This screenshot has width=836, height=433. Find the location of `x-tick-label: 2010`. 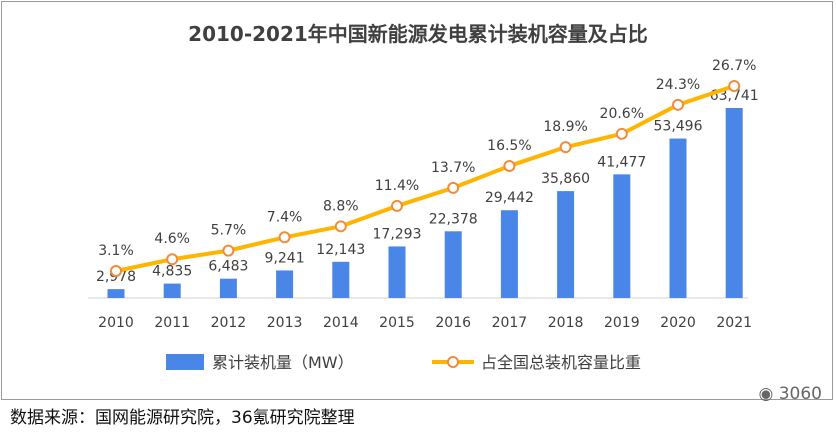

x-tick-label: 2010 is located at coordinates (116, 323).